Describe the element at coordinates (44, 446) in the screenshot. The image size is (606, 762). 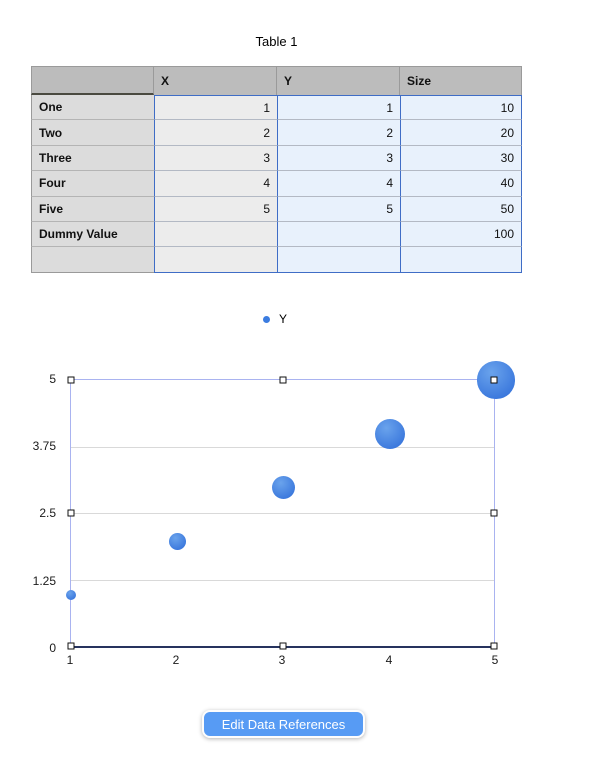
I see `y-axis-tick-3-75: 3.75` at that location.